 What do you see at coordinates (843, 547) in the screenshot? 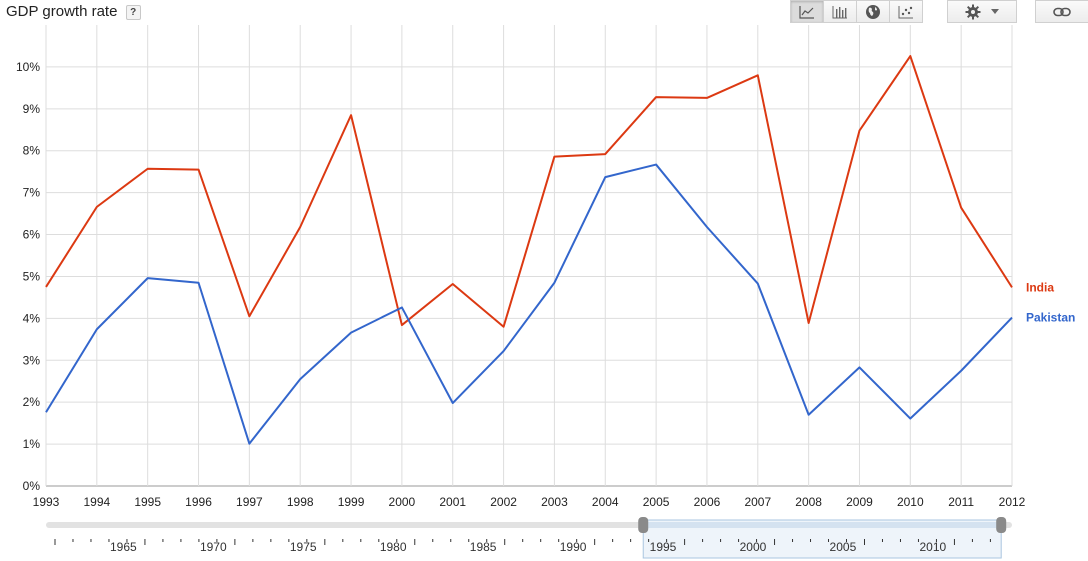
I see `timeline-tick-label: 2005` at bounding box center [843, 547].